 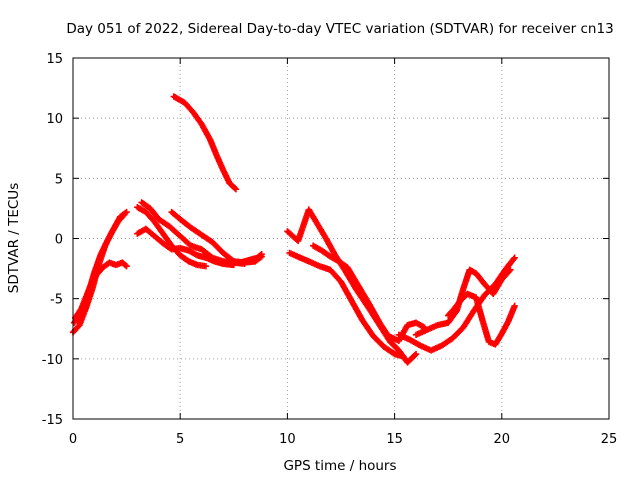 What do you see at coordinates (73, 439) in the screenshot?
I see `x-tick-label: 0` at bounding box center [73, 439].